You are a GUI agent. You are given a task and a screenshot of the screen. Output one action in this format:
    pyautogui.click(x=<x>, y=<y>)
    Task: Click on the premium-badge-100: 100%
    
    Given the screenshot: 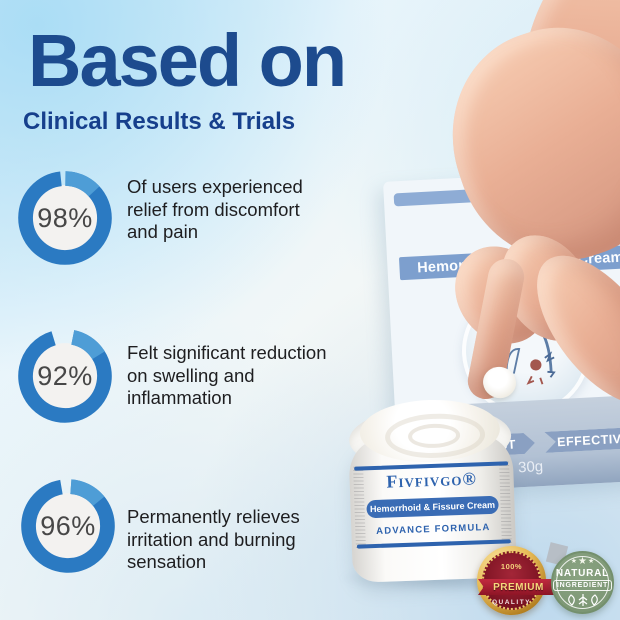 What is the action you would take?
    pyautogui.click(x=511, y=566)
    